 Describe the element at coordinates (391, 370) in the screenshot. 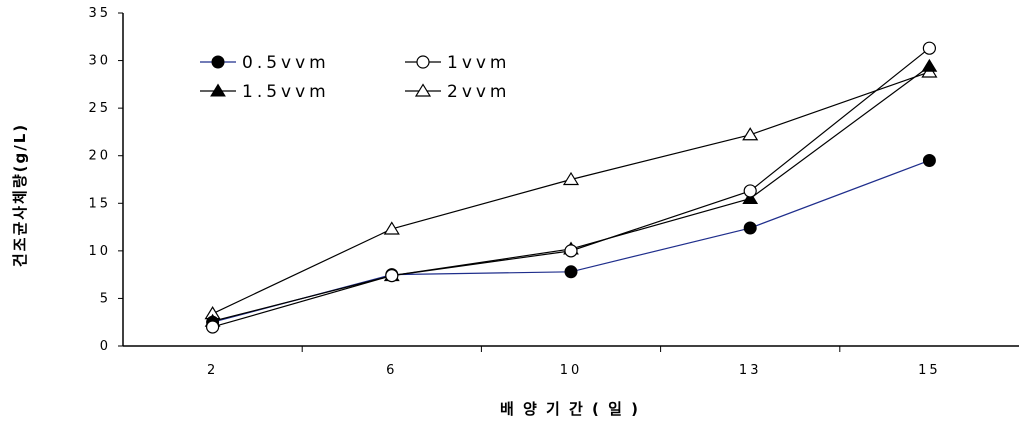

I see `x-tick-label: 6` at that location.